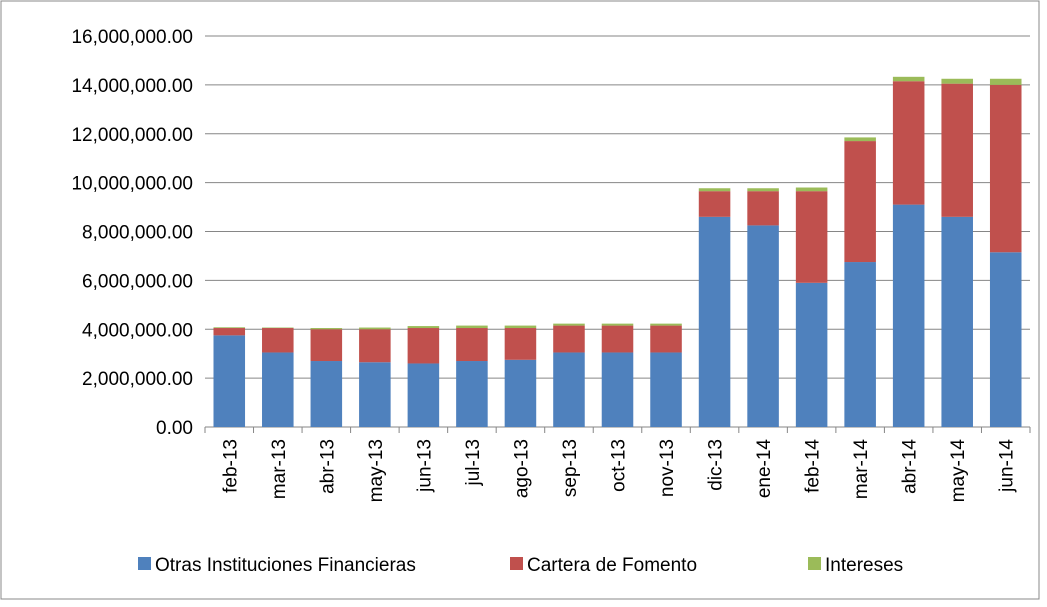 Image resolution: width=1047 pixels, height=607 pixels. I want to click on x-tick-label: mar-13, so click(279, 469).